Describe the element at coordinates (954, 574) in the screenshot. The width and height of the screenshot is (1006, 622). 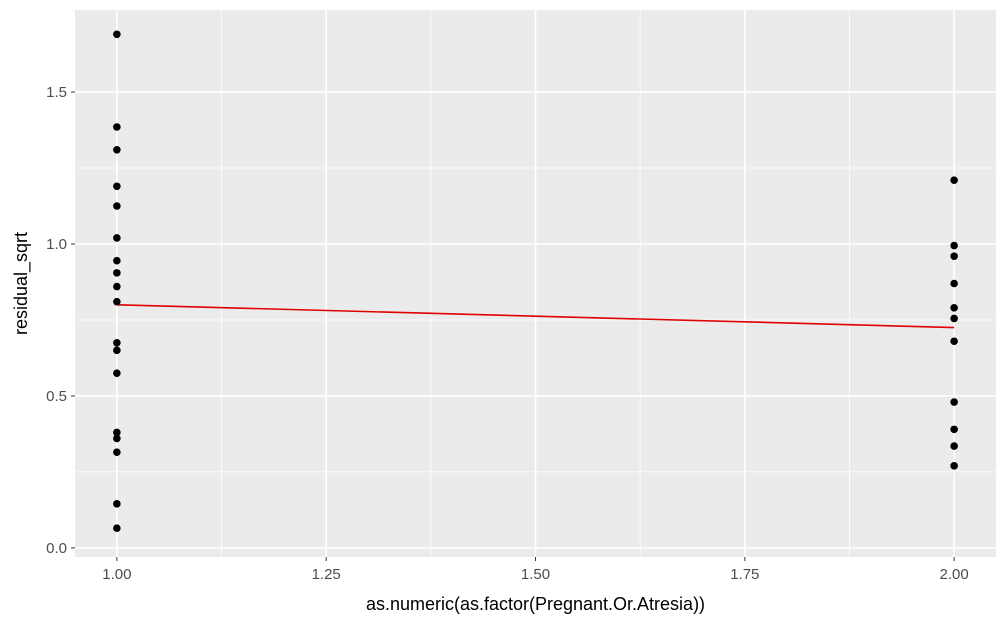
I see `x-tick-label: 2.00` at that location.